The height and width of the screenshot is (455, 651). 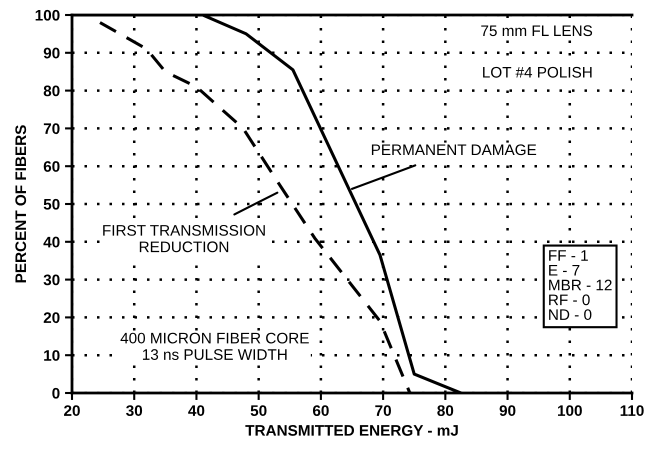 I want to click on annotation: FF - 1 E - 7 MBR - 12 RF - 0 ND - 0, so click(x=580, y=285).